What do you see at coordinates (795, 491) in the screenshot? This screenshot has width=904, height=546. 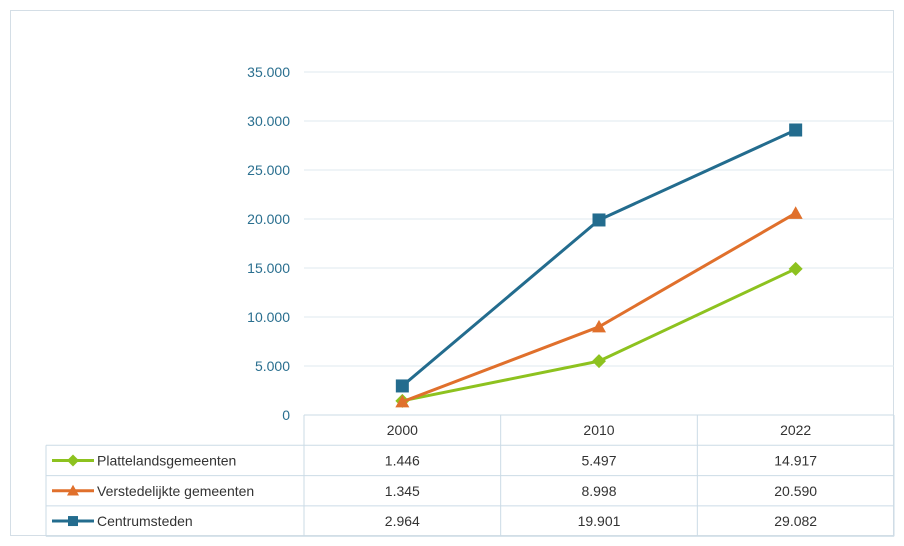 I see `table-cell-value: 20.590` at bounding box center [795, 491].